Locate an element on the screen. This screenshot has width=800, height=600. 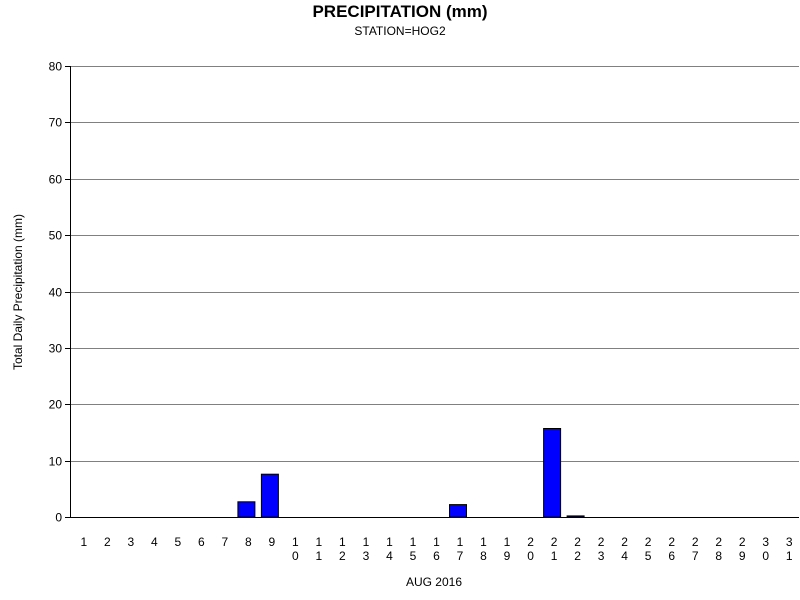
y-axis-label: Total Daily Precipitation (mm) is located at coordinates (18, 292).